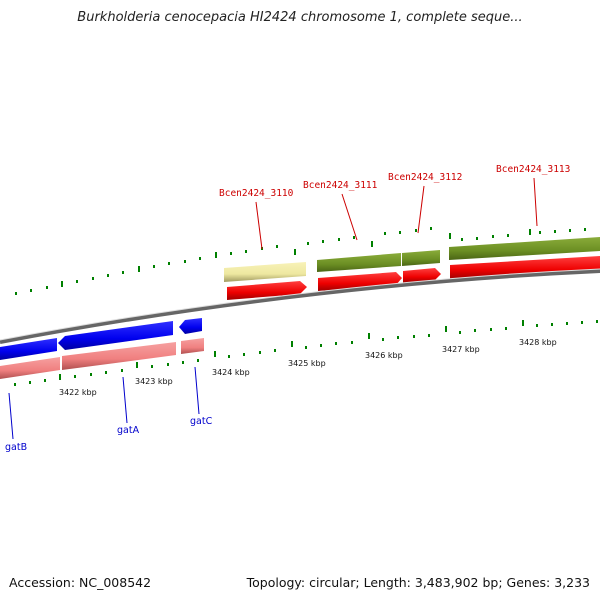 This screenshot has width=600, height=600. I want to click on outer-tick-marks, so click(300, 261).